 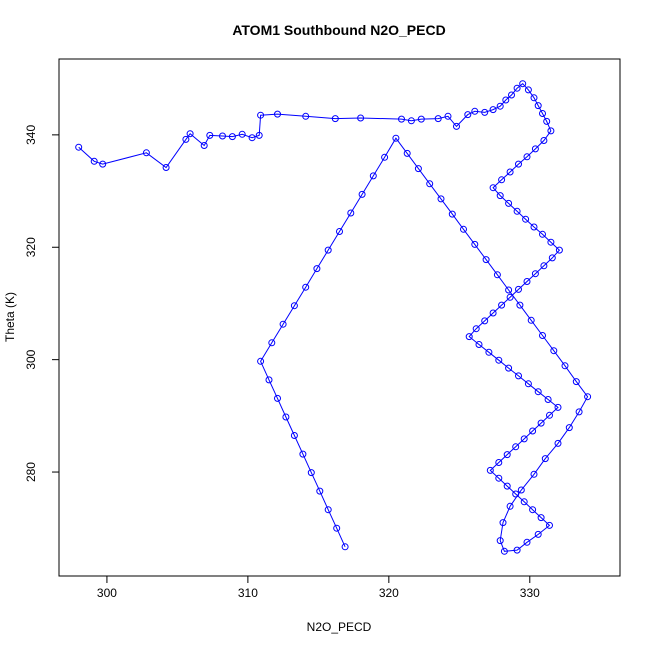 What do you see at coordinates (530, 593) in the screenshot?
I see `x-tick-label: 330` at bounding box center [530, 593].